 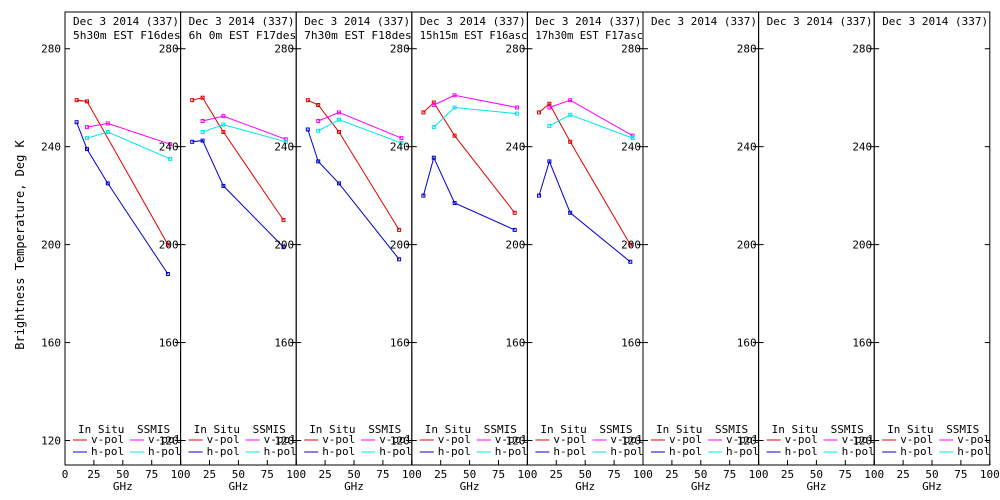 What do you see at coordinates (51, 49) in the screenshot?
I see `y-tick-label: 280` at bounding box center [51, 49].